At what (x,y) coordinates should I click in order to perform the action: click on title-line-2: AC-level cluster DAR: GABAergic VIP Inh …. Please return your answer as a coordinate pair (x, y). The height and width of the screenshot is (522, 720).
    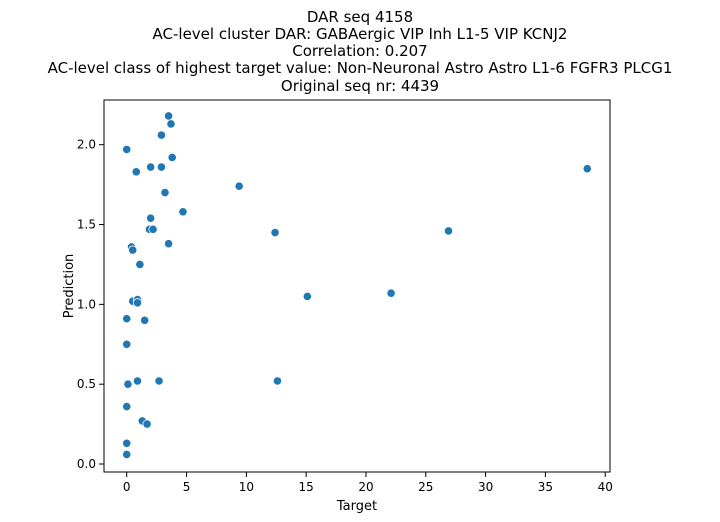
    Looking at the image, I should click on (360, 34).